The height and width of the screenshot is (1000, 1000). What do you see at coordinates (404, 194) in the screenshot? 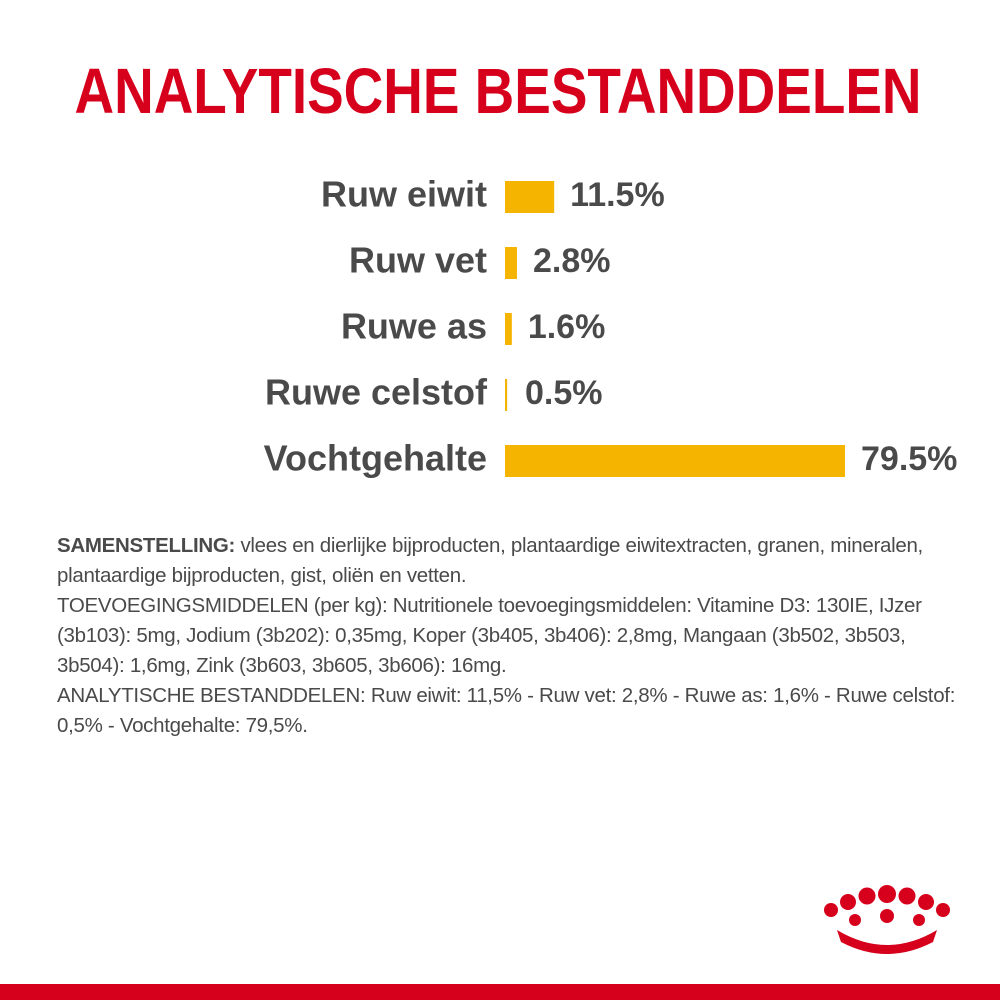
I see `category-label: Ruw eiwit` at bounding box center [404, 194].